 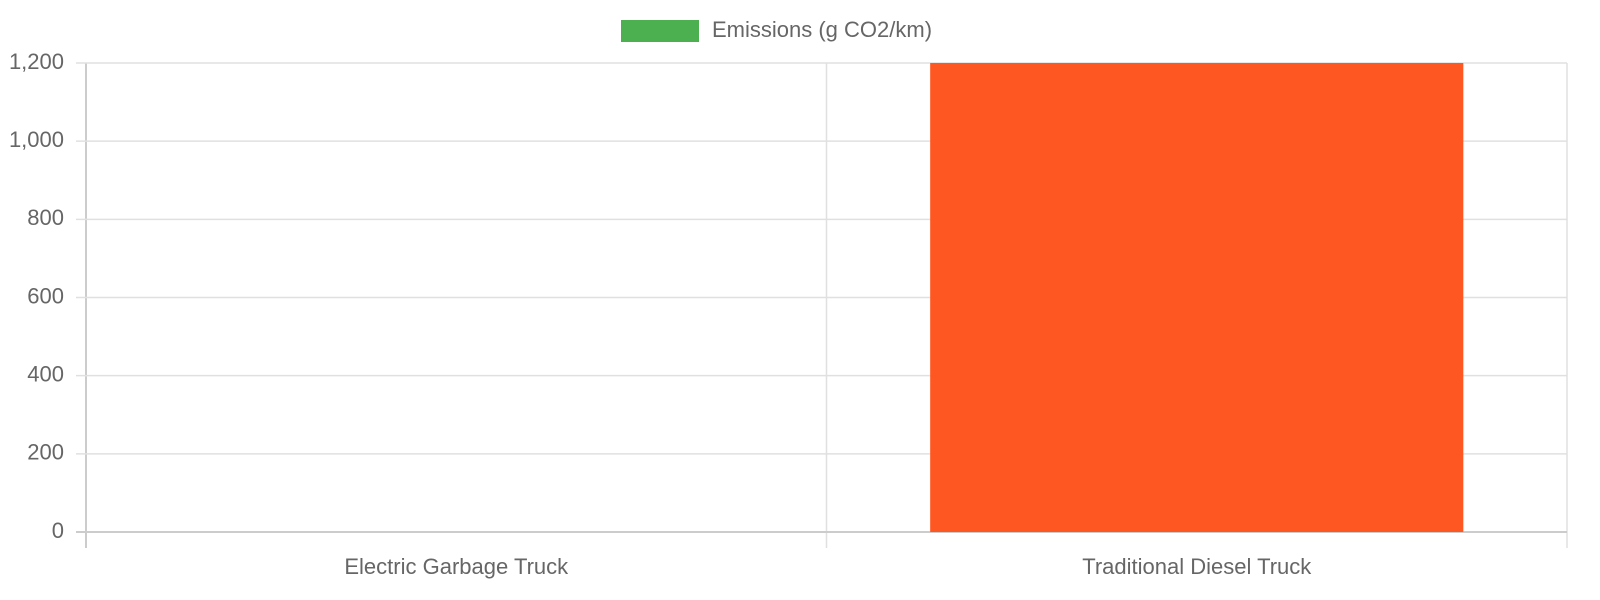 What do you see at coordinates (58, 530) in the screenshot?
I see `y-tick-label: 0` at bounding box center [58, 530].